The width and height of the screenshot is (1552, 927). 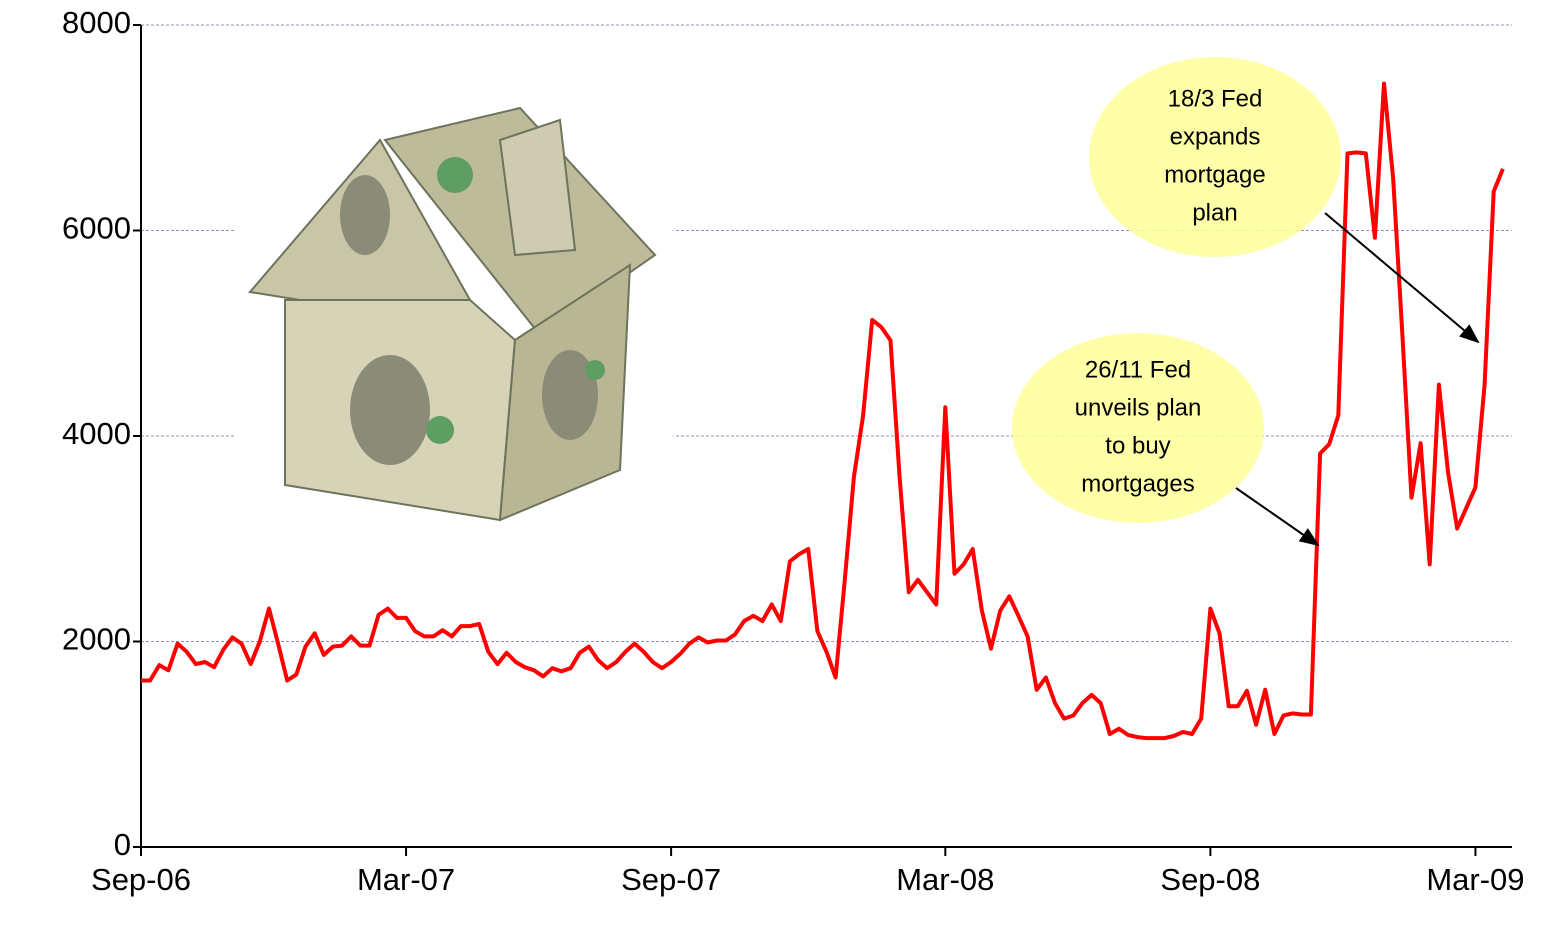 What do you see at coordinates (1137, 445) in the screenshot?
I see `annotation-text: to buy` at bounding box center [1137, 445].